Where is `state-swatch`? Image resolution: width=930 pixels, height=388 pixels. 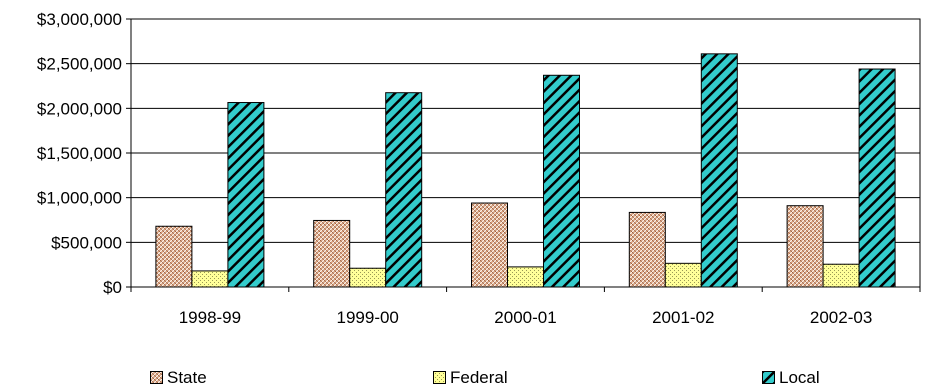
state-swatch is located at coordinates (156, 377).